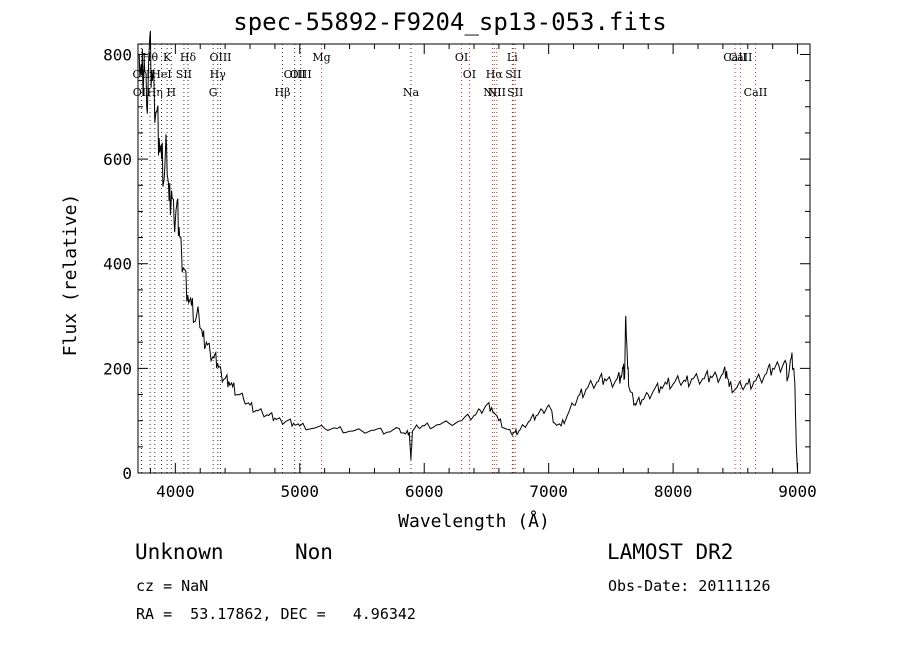  I want to click on y-tick-label-200: 200, so click(117, 368).